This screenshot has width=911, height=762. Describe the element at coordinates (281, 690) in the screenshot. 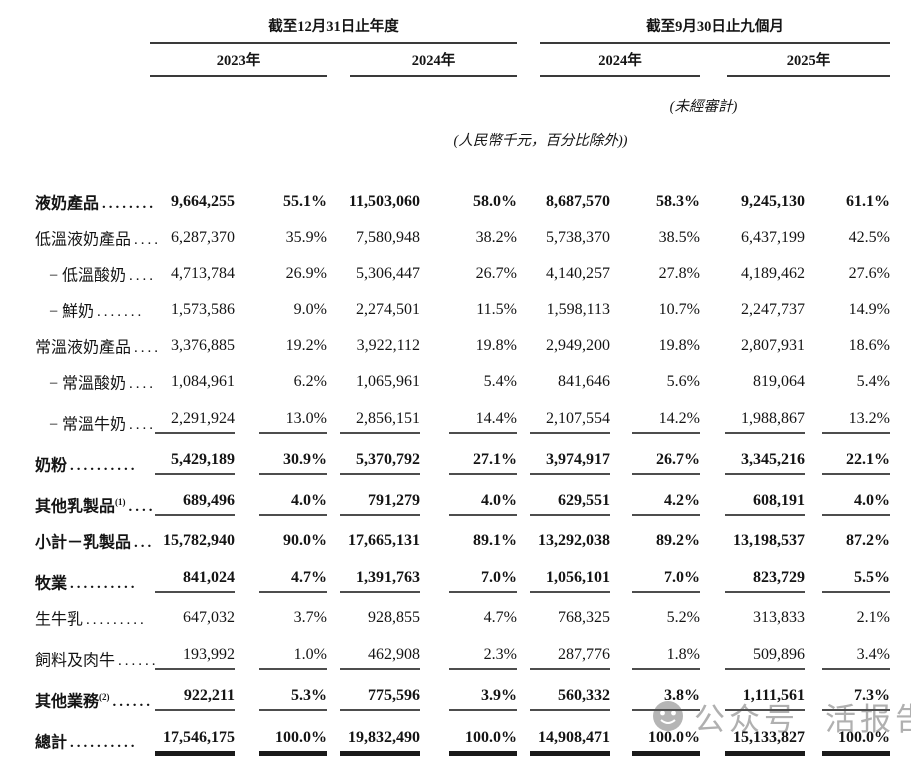

I see `percent-cell-2023: 5.3%` at that location.